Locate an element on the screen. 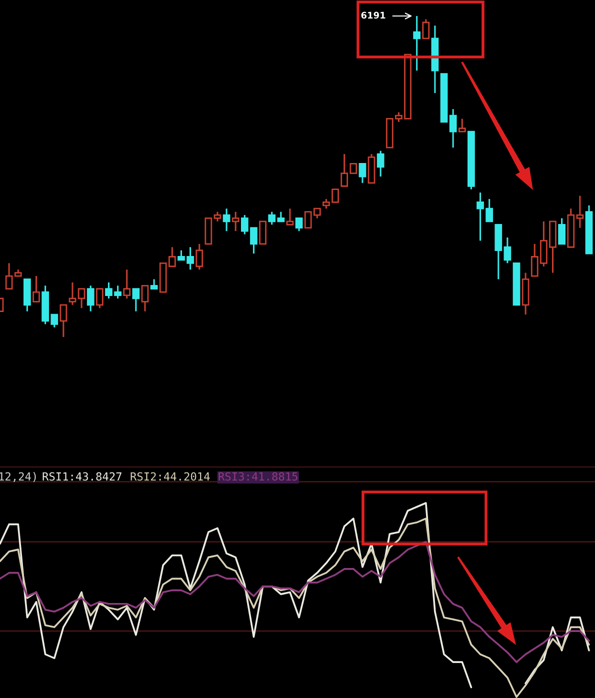 This screenshot has width=595, height=698. text: RSI1:43.8427 is located at coordinates (82, 476).